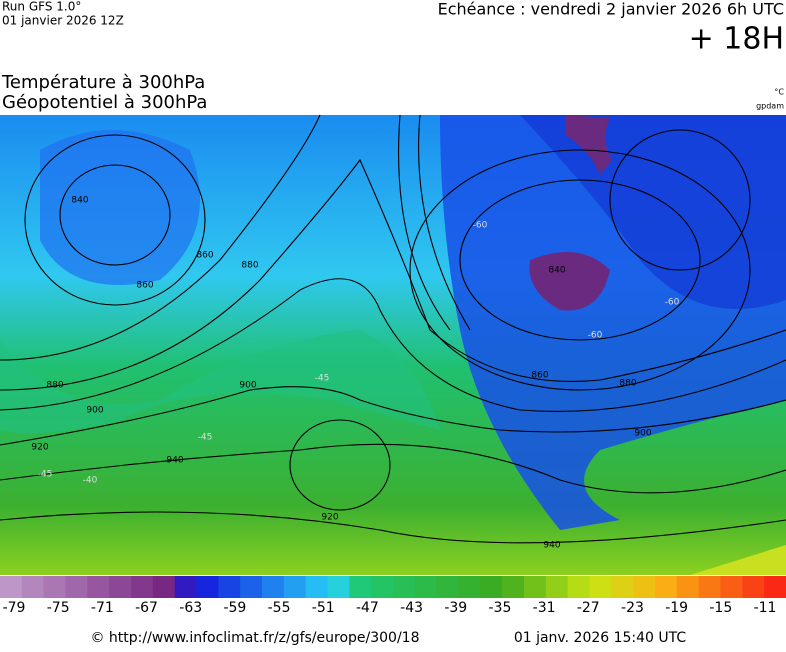  Describe the element at coordinates (588, 145) in the screenshot. I see `coldest-area` at that location.